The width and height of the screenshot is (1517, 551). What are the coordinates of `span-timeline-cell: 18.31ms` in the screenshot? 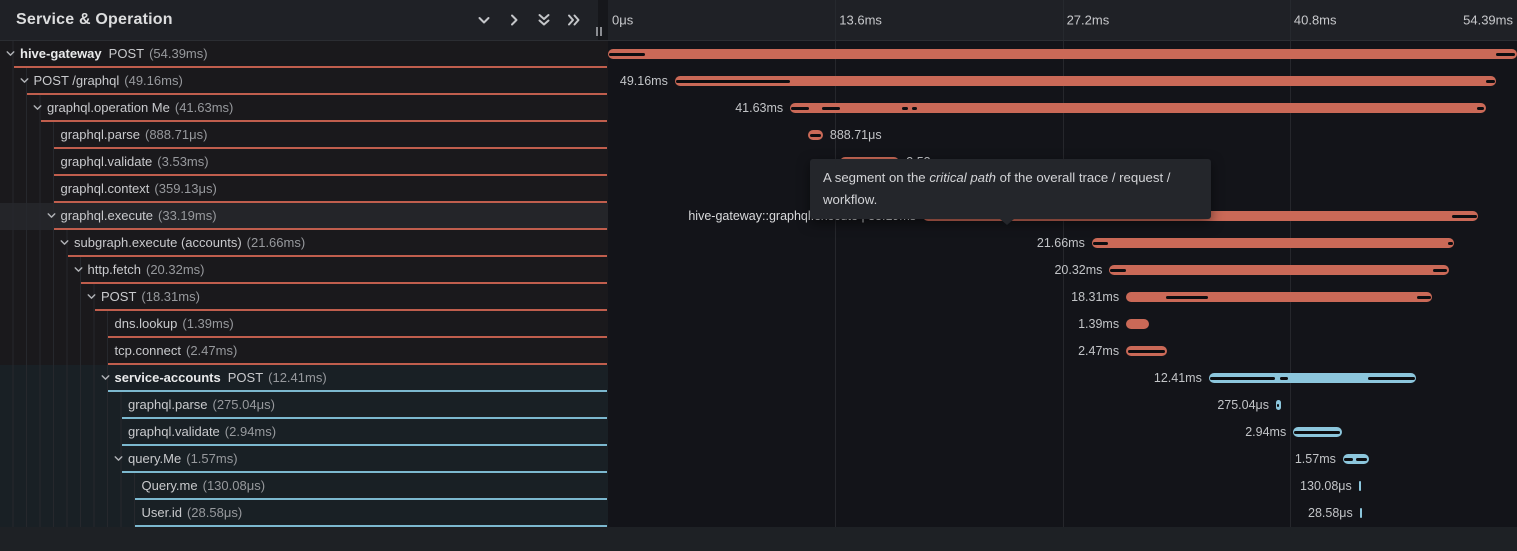 It's located at (1062, 297).